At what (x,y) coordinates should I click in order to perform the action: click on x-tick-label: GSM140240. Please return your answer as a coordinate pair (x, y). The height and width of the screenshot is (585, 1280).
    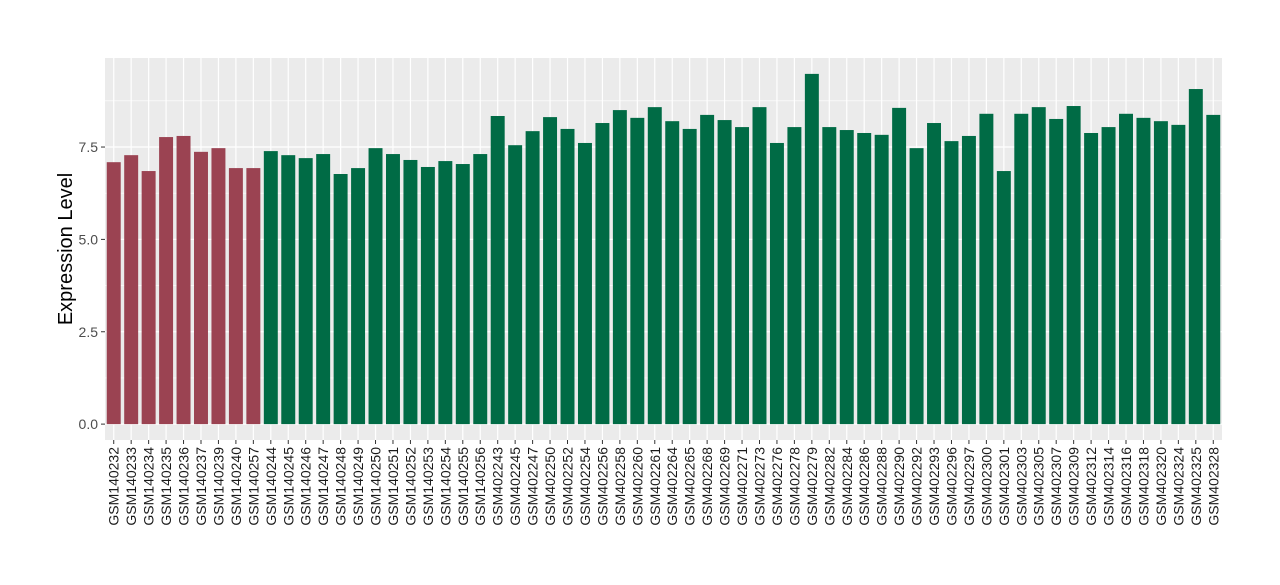
    Looking at the image, I should click on (236, 486).